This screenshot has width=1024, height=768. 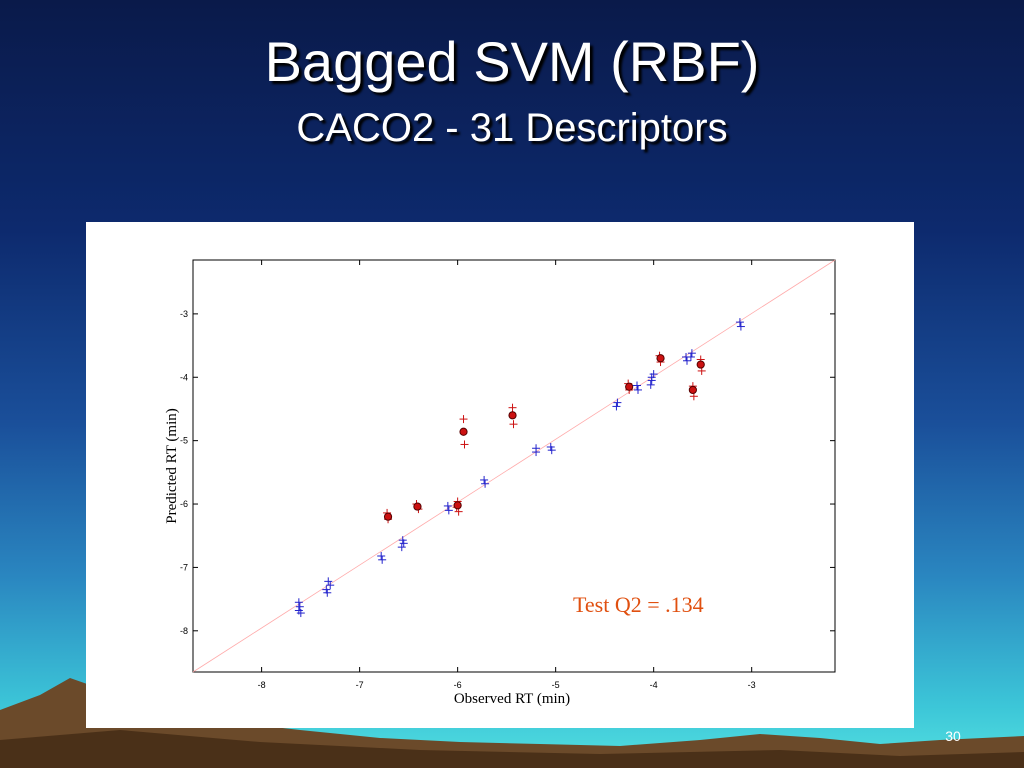 What do you see at coordinates (638, 604) in the screenshot?
I see `q2-annotation: Test Q2 = .134` at bounding box center [638, 604].